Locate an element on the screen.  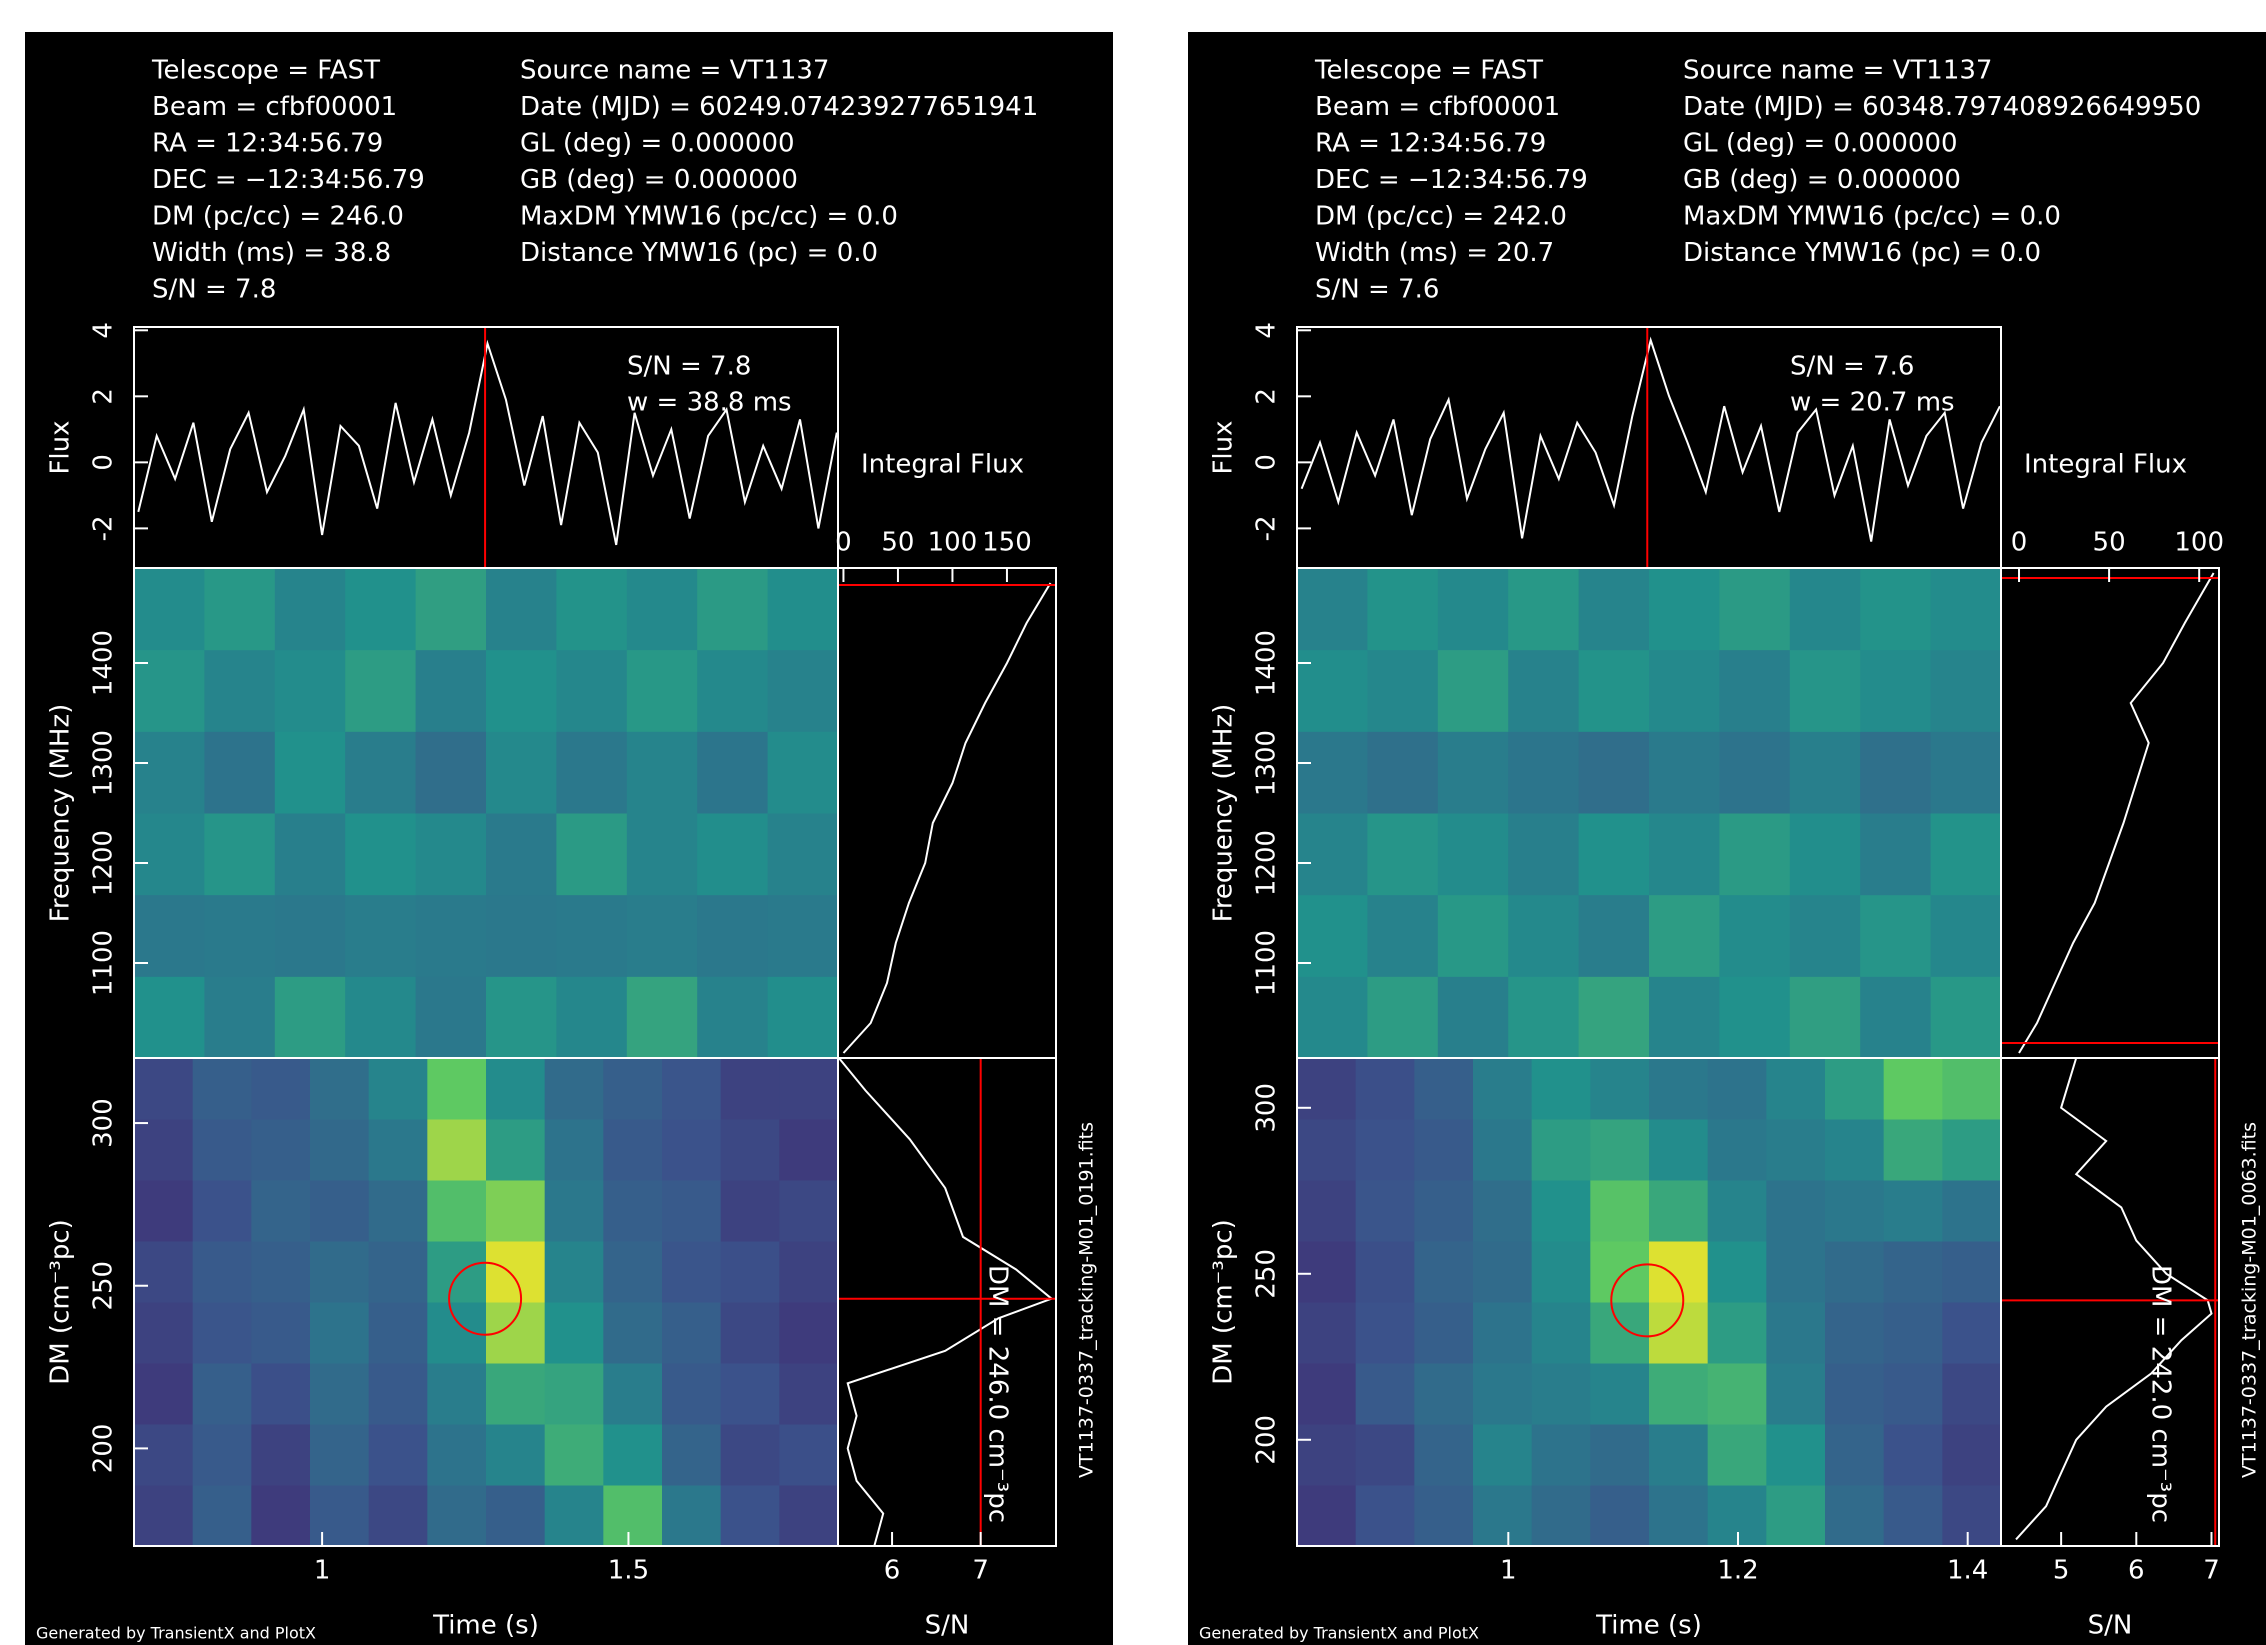
header-line: Source name = VT1137 is located at coordinates (674, 71).